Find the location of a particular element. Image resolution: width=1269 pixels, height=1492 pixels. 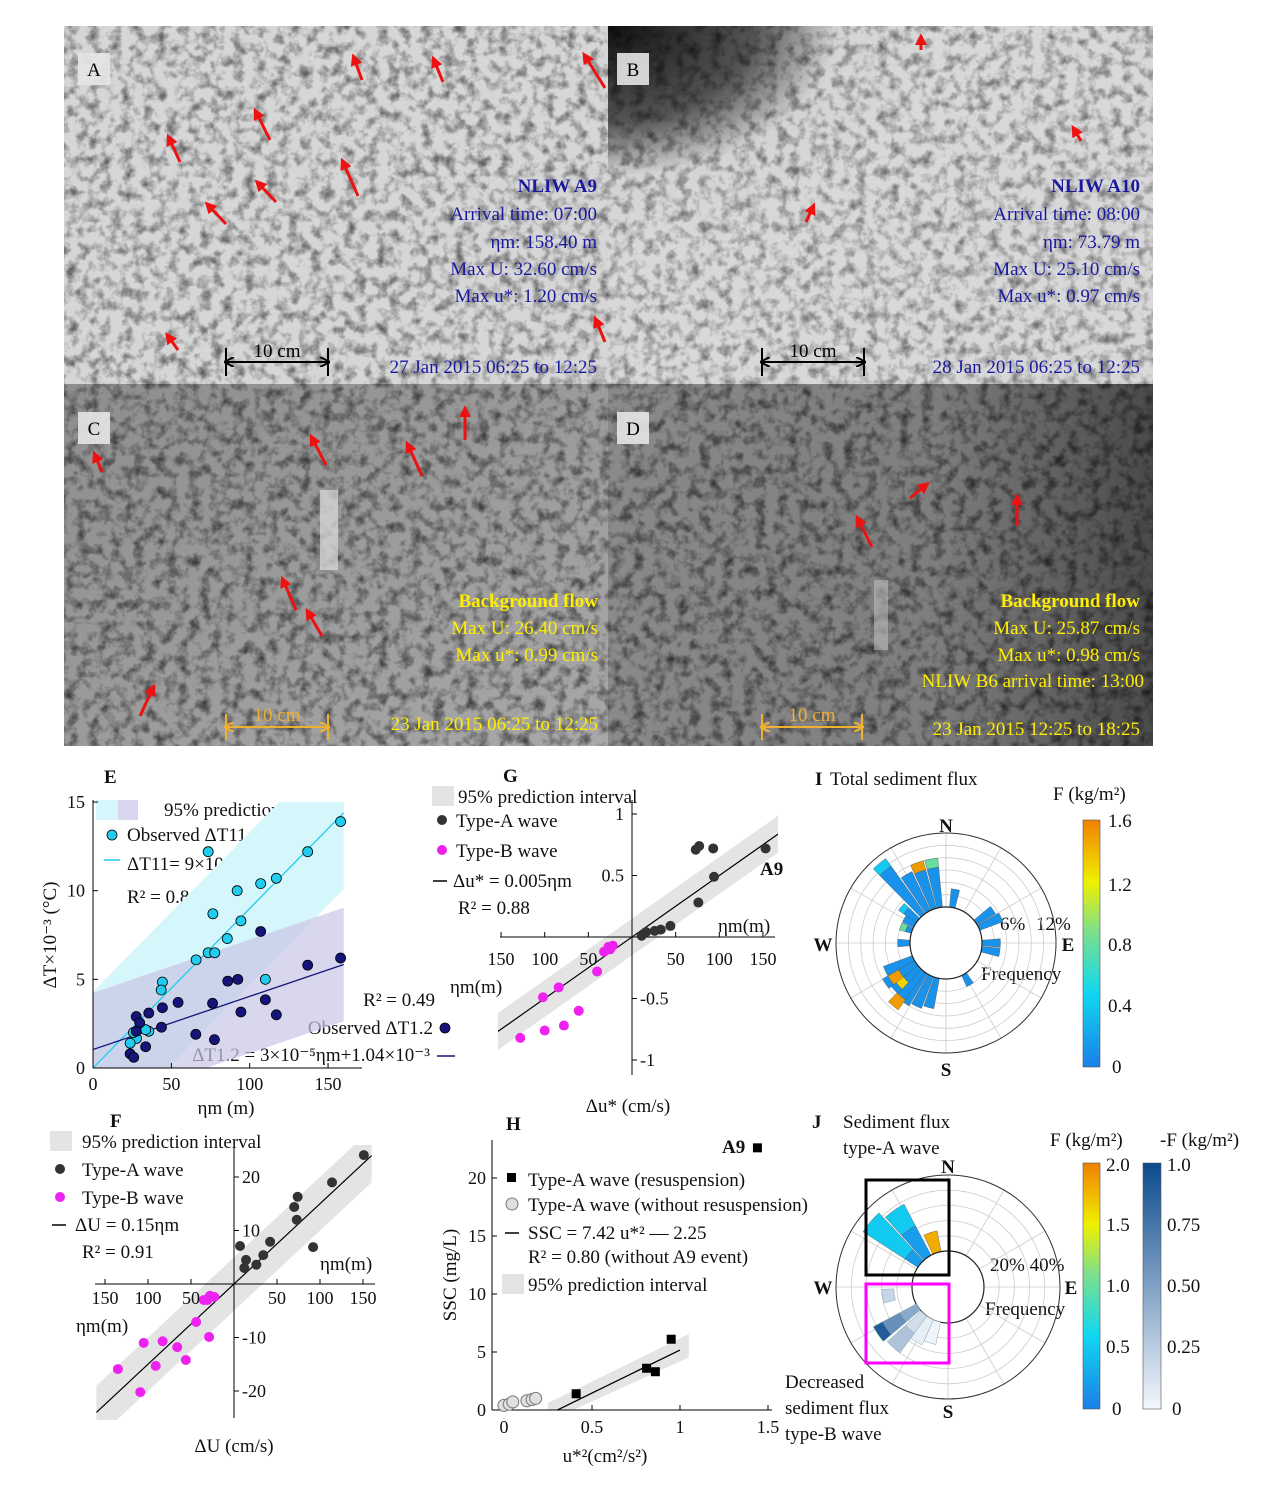

label-text: Total sediment flux is located at coordinates (904, 779).